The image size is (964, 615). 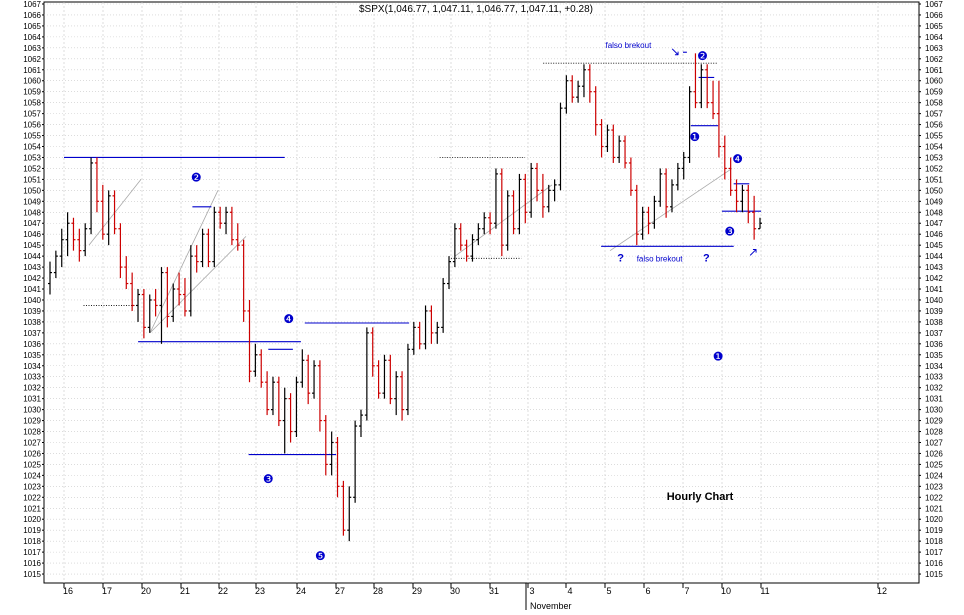 I want to click on y-tick-label-left: 1022, so click(x=32, y=497).